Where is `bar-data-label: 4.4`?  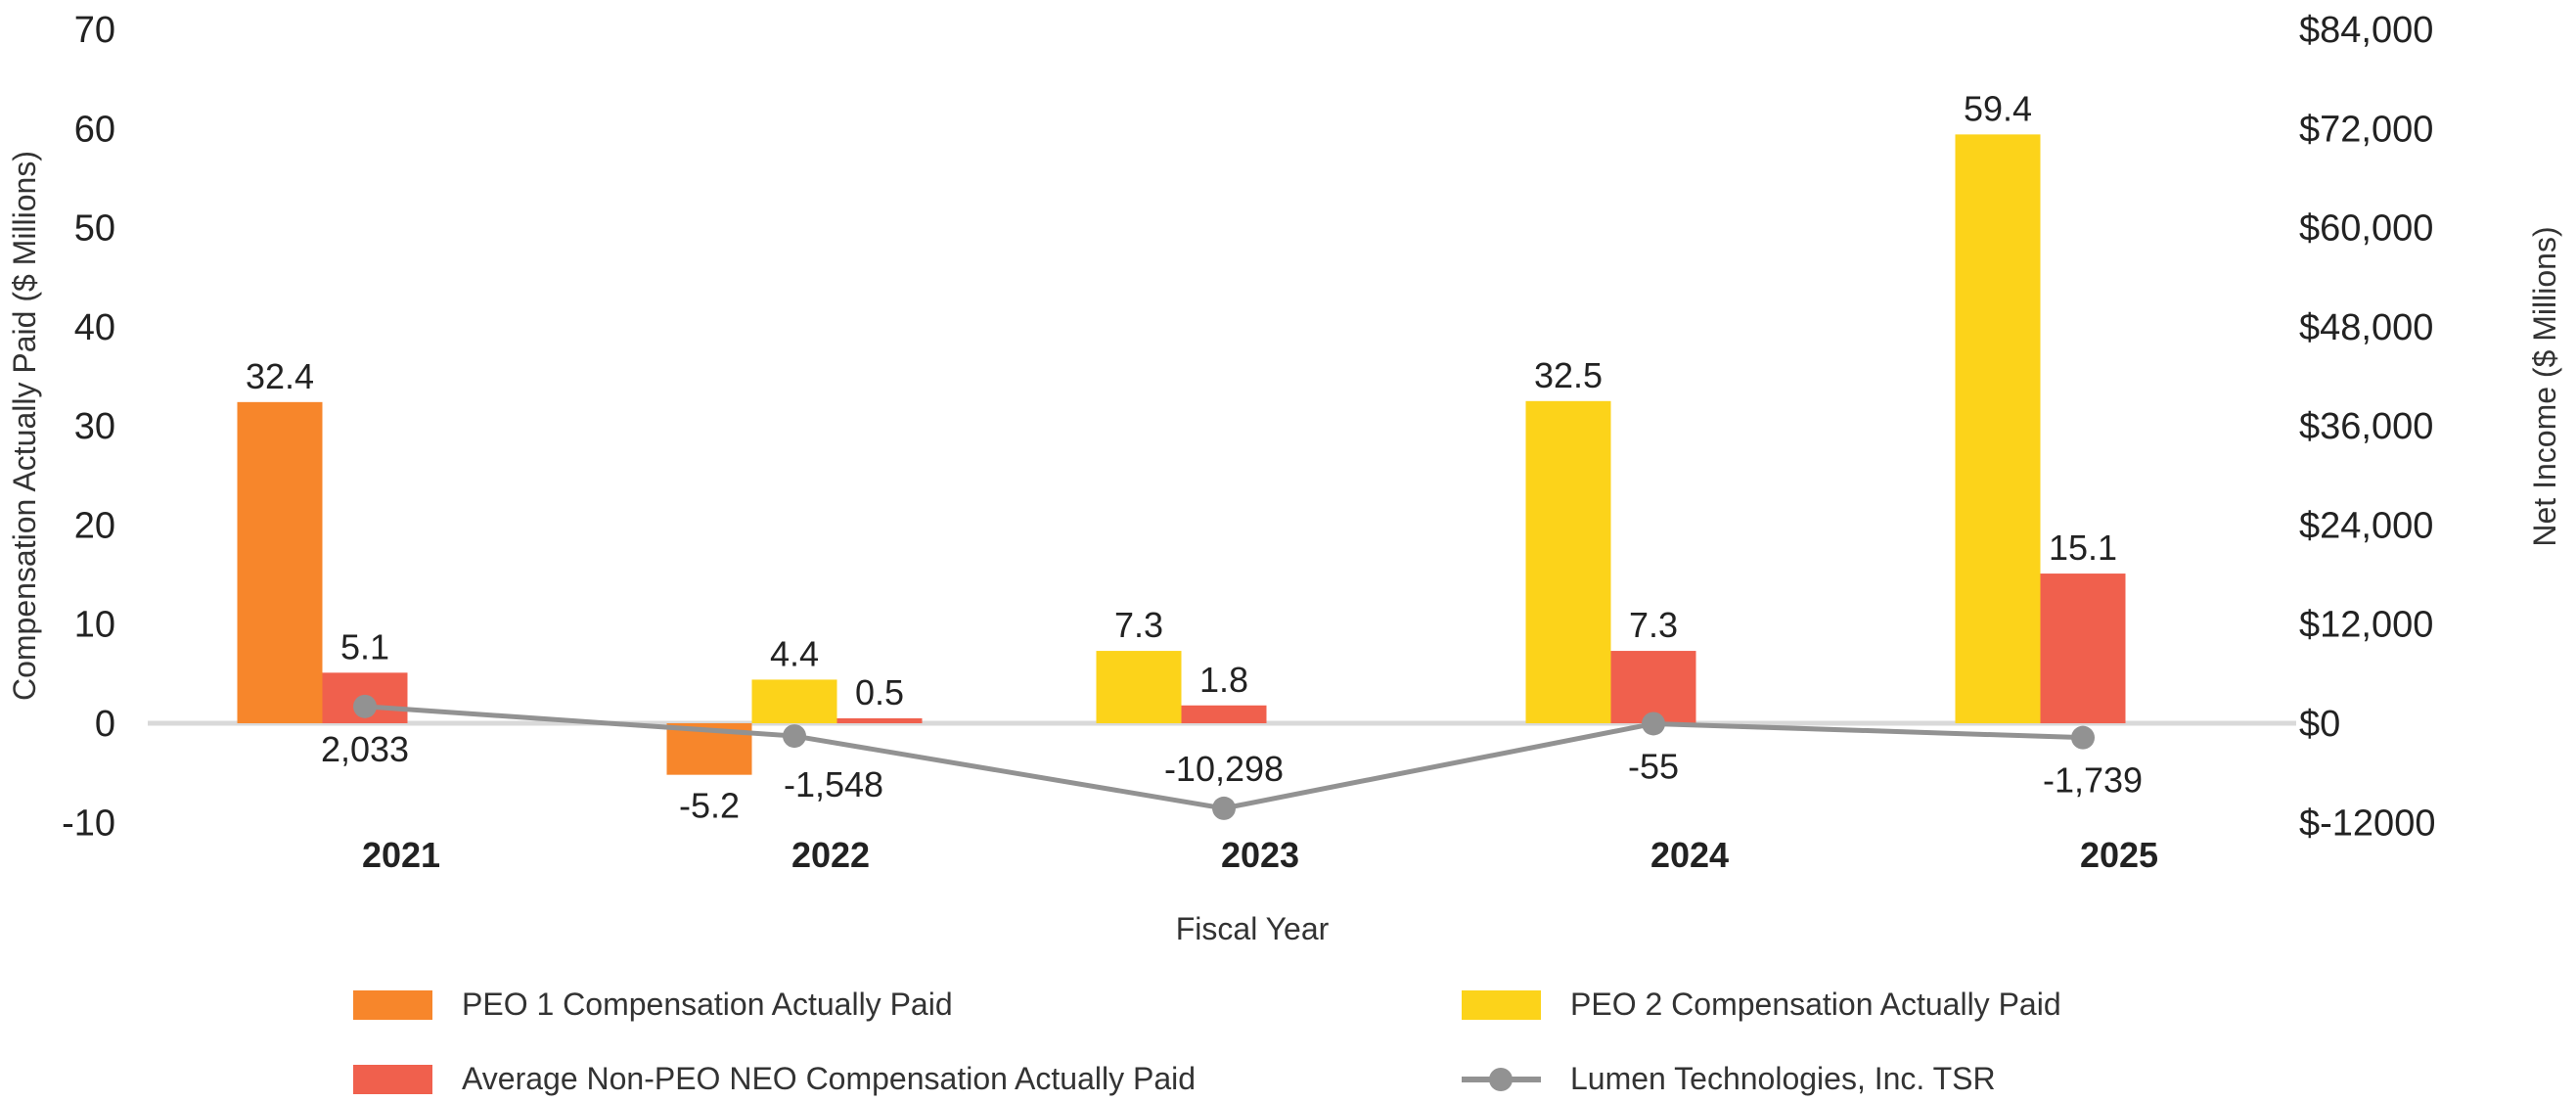
bar-data-label: 4.4 is located at coordinates (794, 653).